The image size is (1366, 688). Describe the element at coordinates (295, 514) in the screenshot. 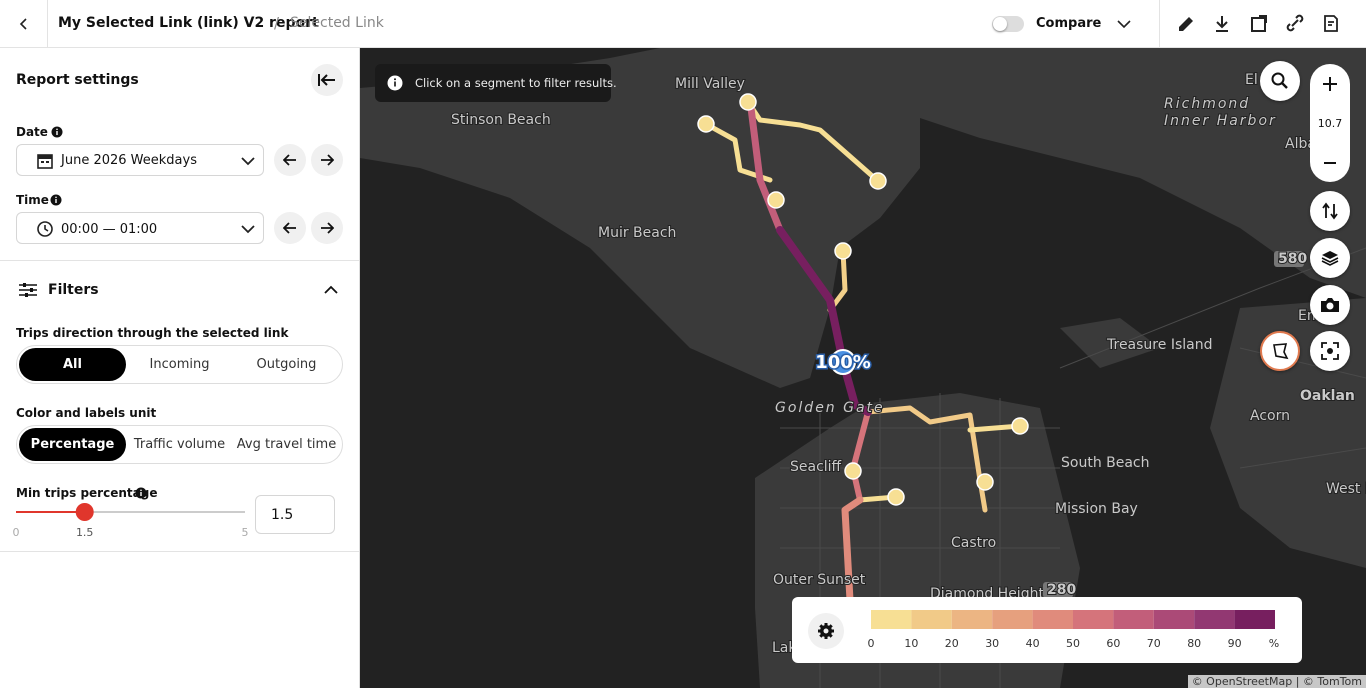

I see `min-trips-input: 1.5` at that location.